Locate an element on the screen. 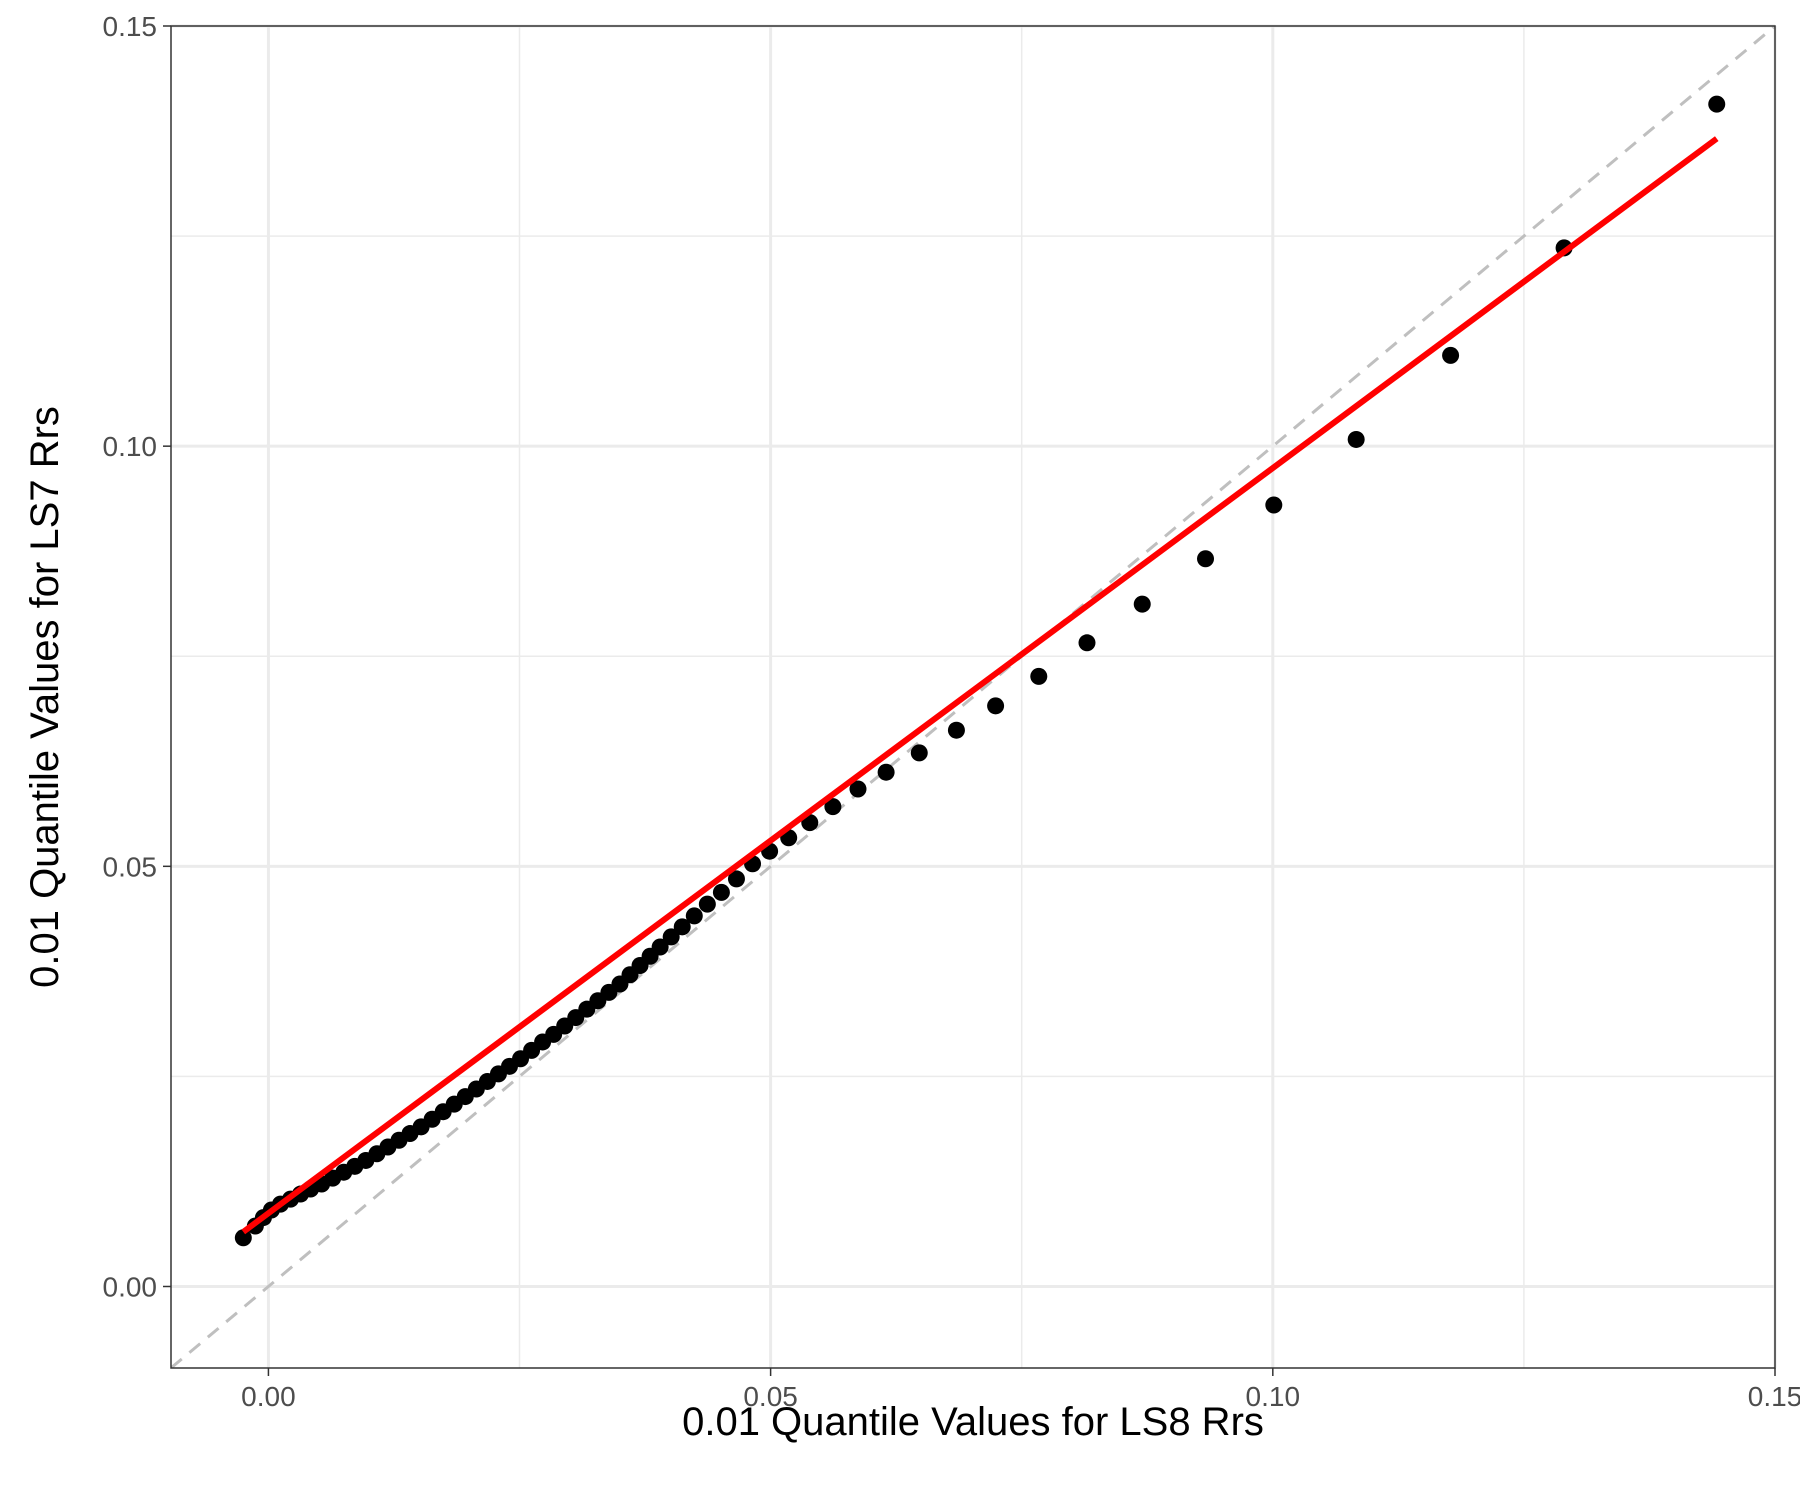 Image resolution: width=1800 pixels, height=1500 pixels. x-axis-title: 0.01 Quantile Values for LS8 Rrs is located at coordinates (973, 1422).